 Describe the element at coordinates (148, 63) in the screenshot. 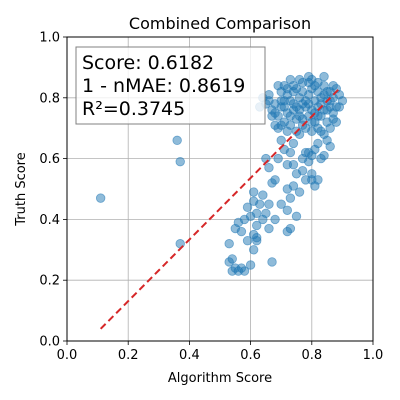

I see `stats-score: Score: 0.6182` at that location.